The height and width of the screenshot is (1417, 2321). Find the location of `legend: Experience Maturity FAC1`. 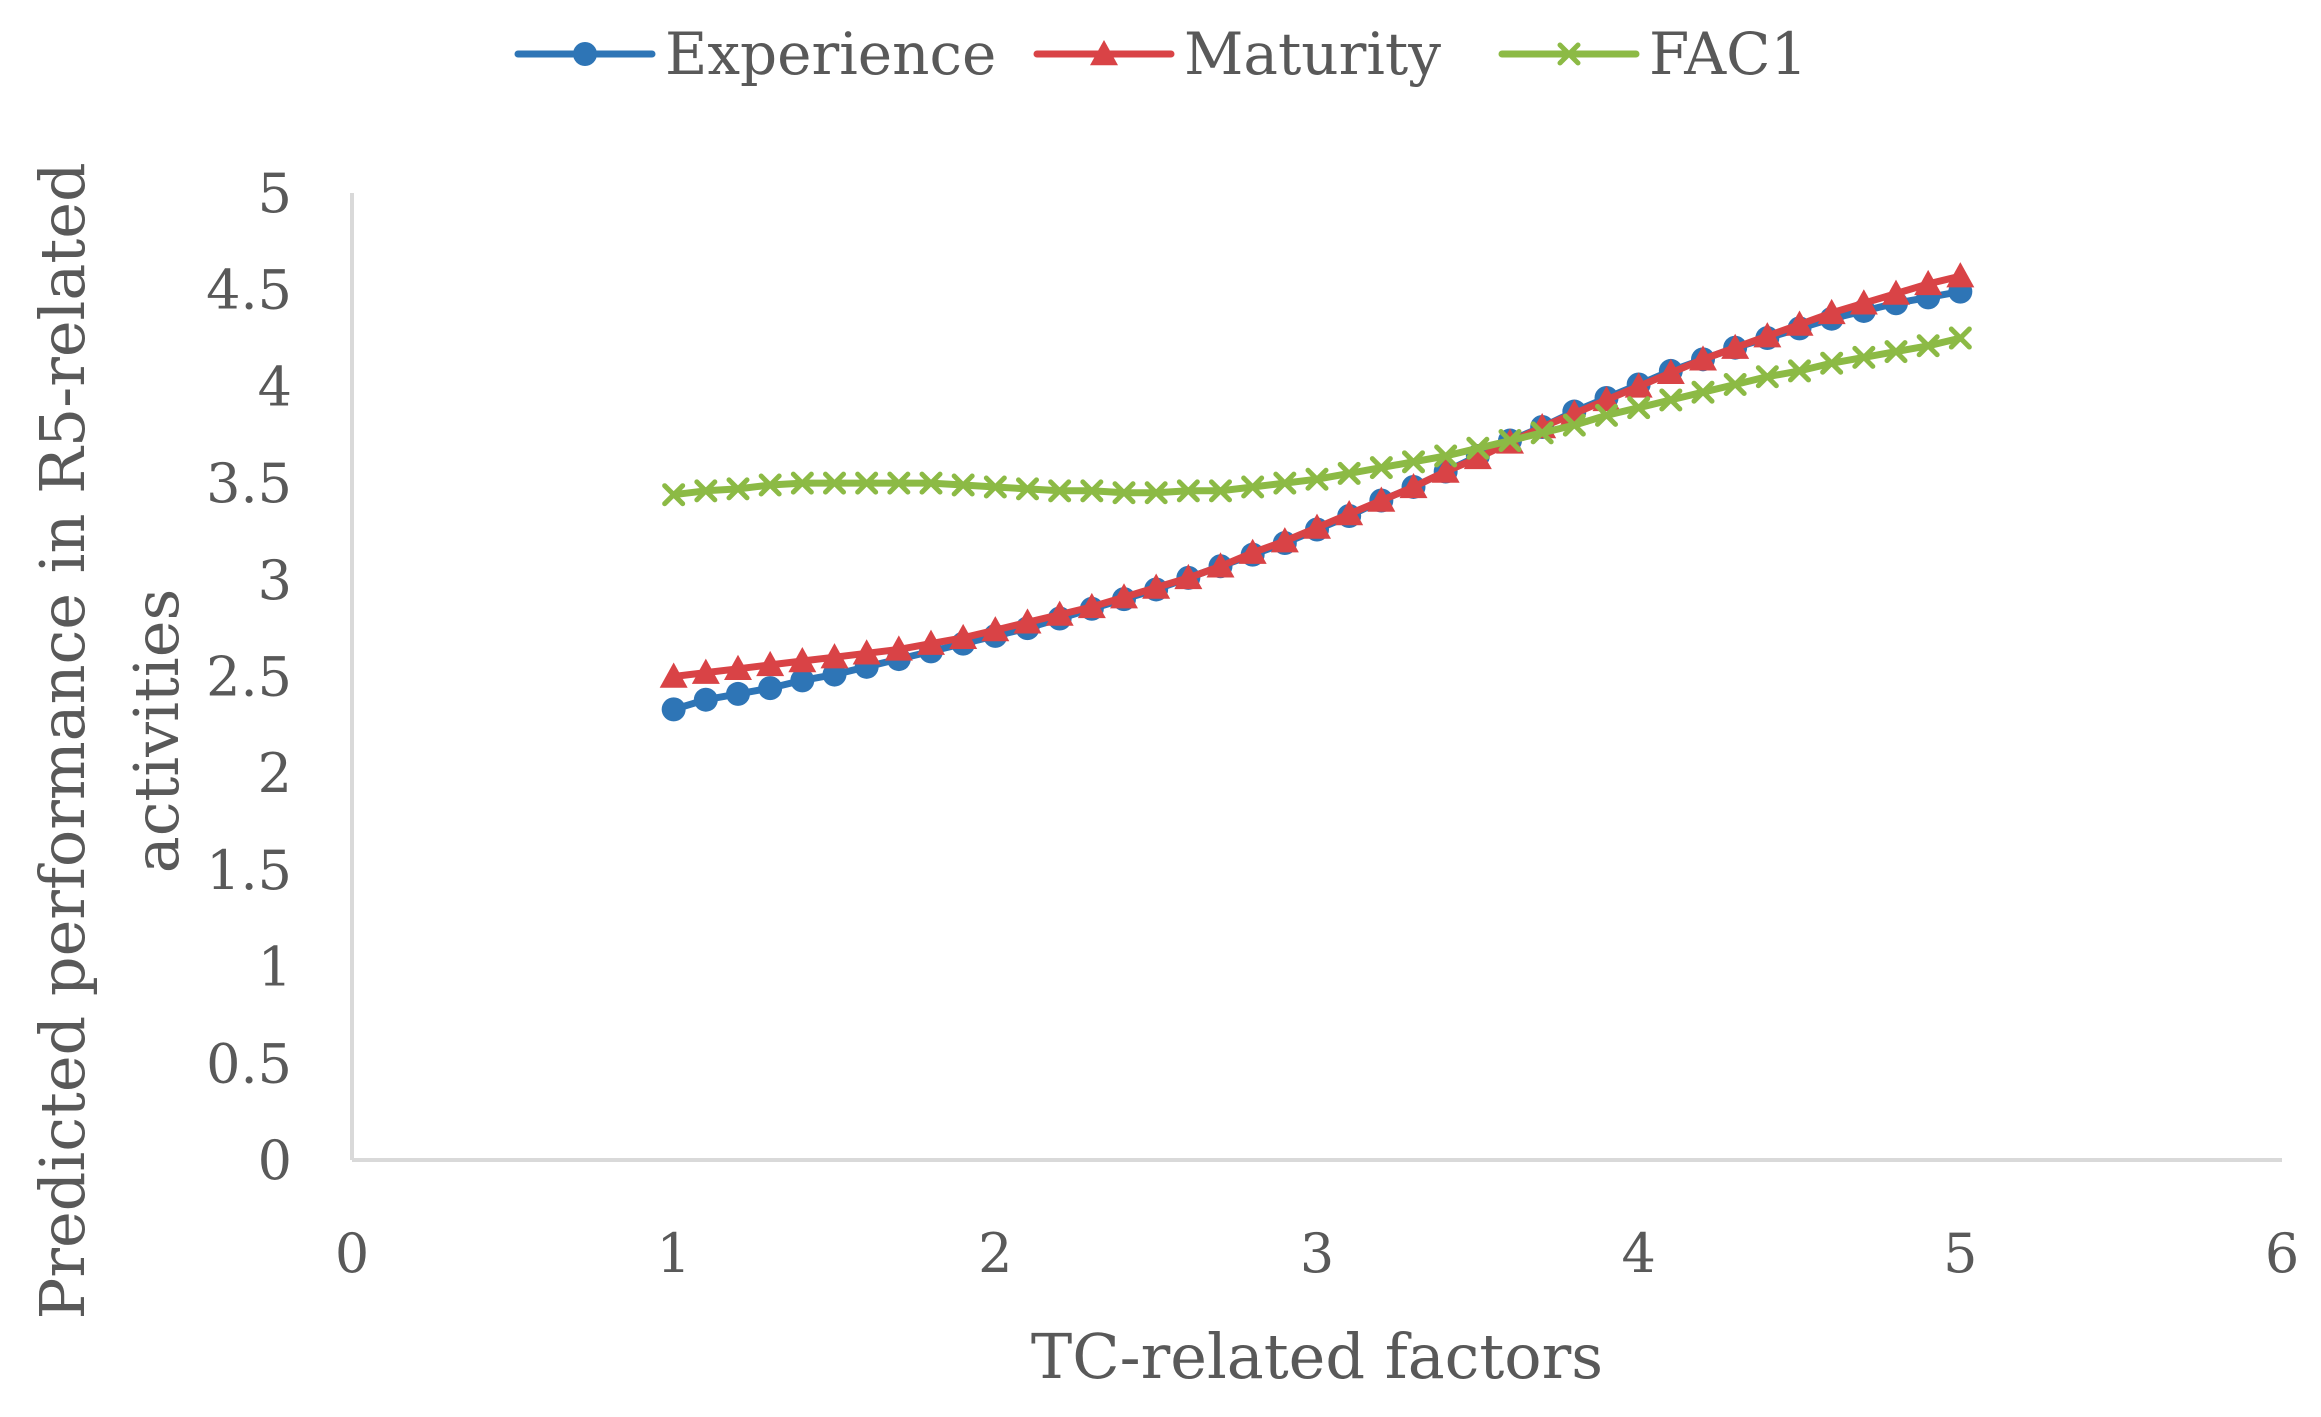

legend: Experience Maturity FAC1 is located at coordinates (1160, 54).